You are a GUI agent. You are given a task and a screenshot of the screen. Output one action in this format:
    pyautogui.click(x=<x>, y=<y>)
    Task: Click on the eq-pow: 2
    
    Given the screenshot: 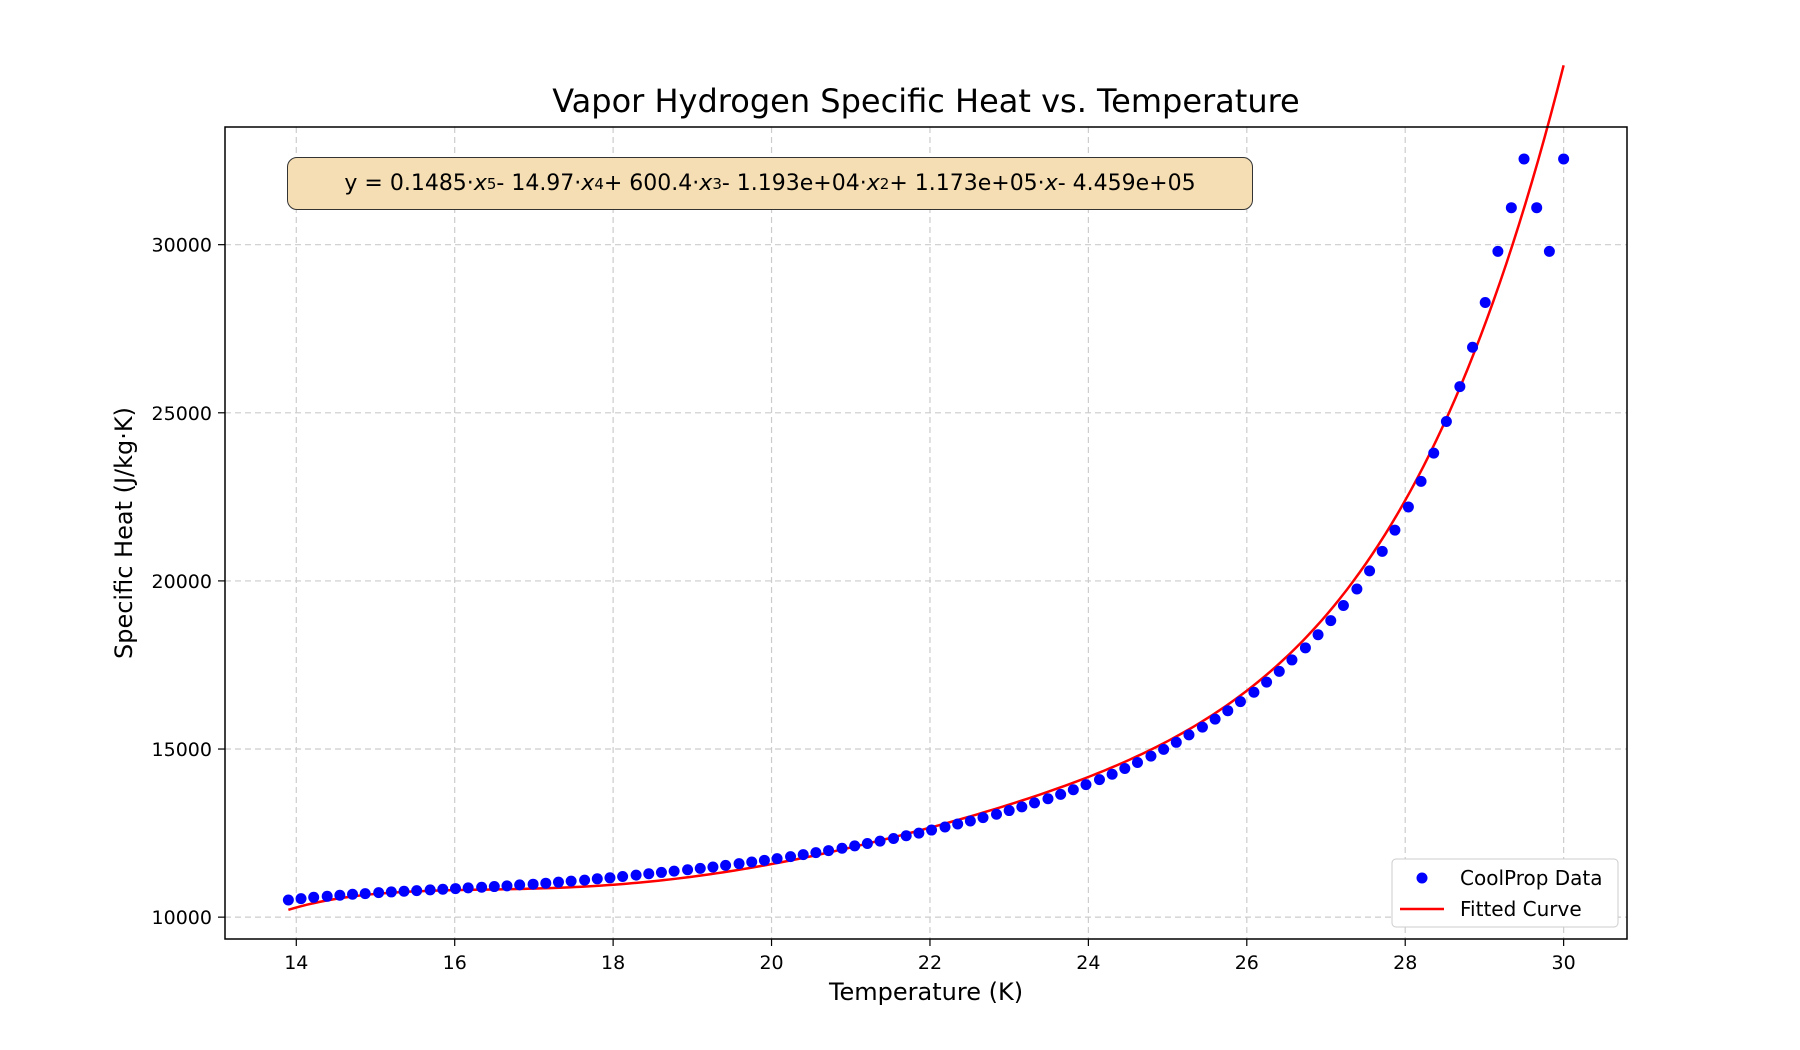 What is the action you would take?
    pyautogui.click(x=884, y=183)
    